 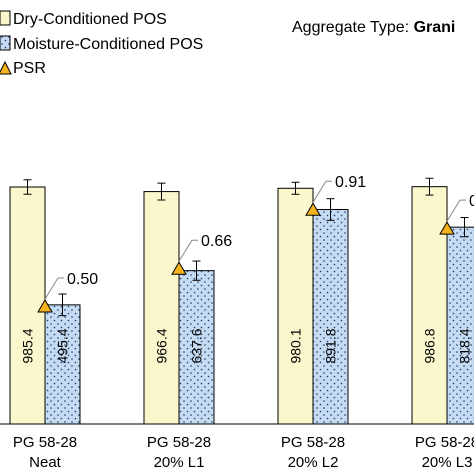 What do you see at coordinates (82, 279) in the screenshot?
I see `psr-label: 0.50` at bounding box center [82, 279].